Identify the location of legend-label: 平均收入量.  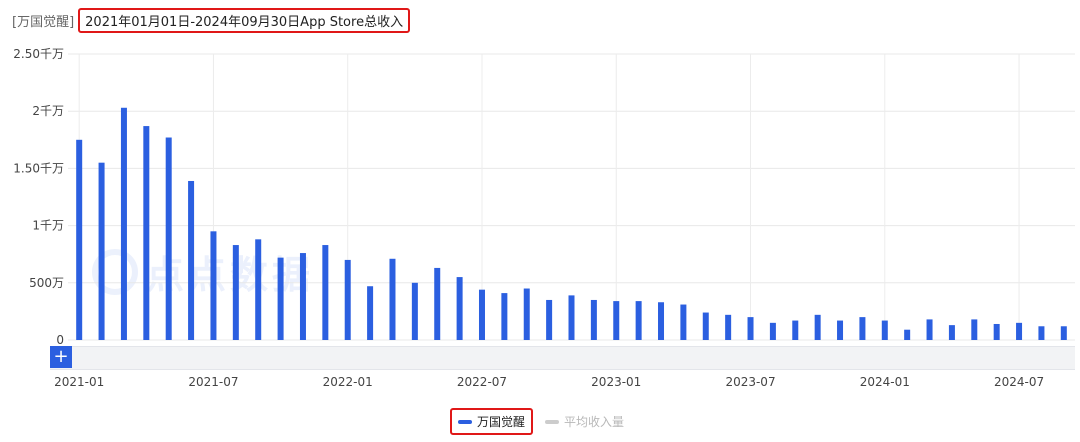
(594, 422).